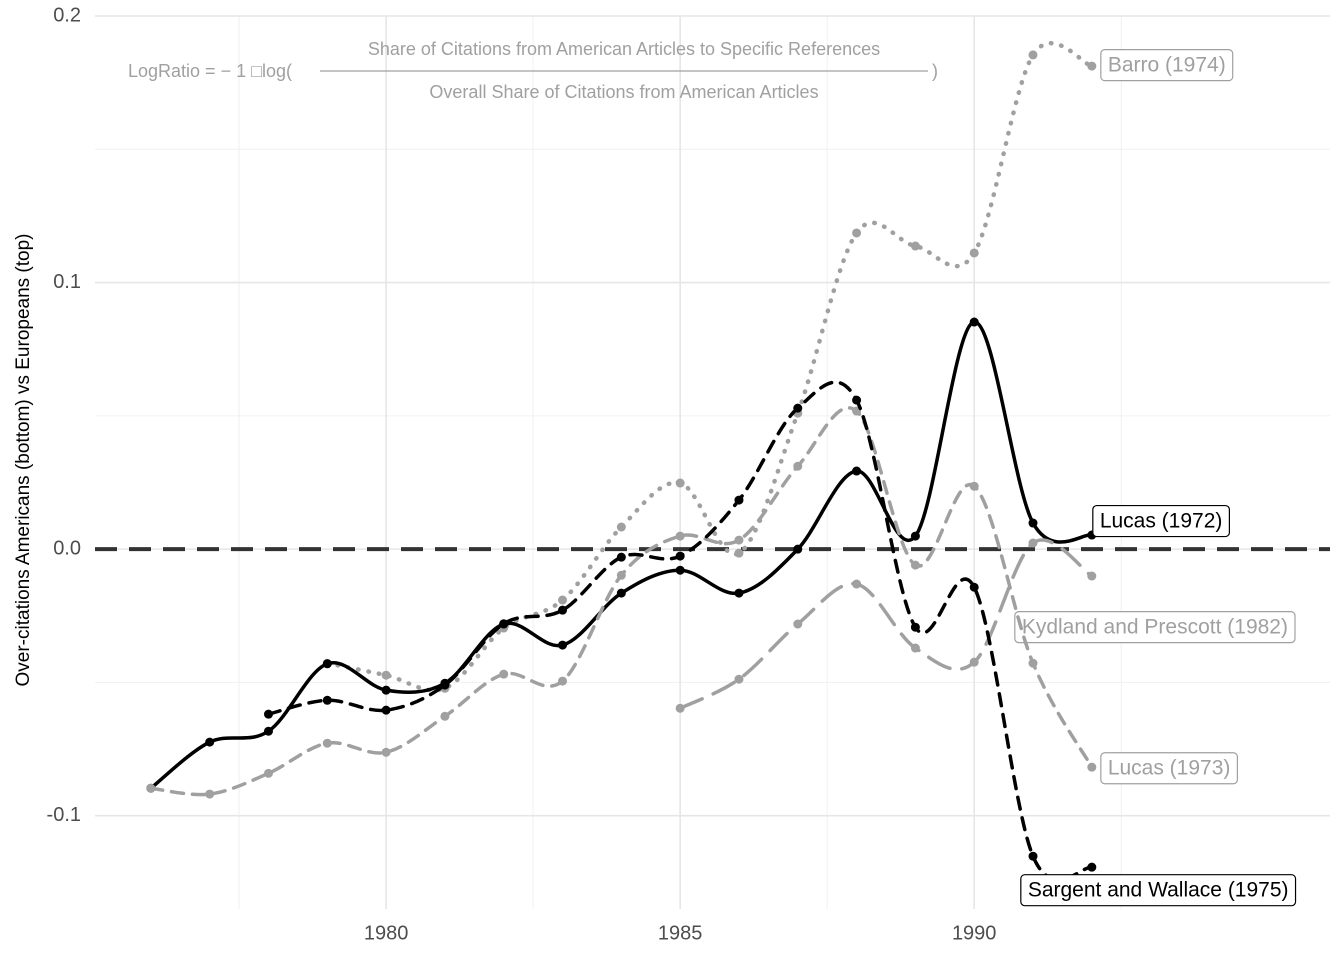 The image size is (1344, 960). I want to click on series-label: Lucas (1973), so click(1169, 768).